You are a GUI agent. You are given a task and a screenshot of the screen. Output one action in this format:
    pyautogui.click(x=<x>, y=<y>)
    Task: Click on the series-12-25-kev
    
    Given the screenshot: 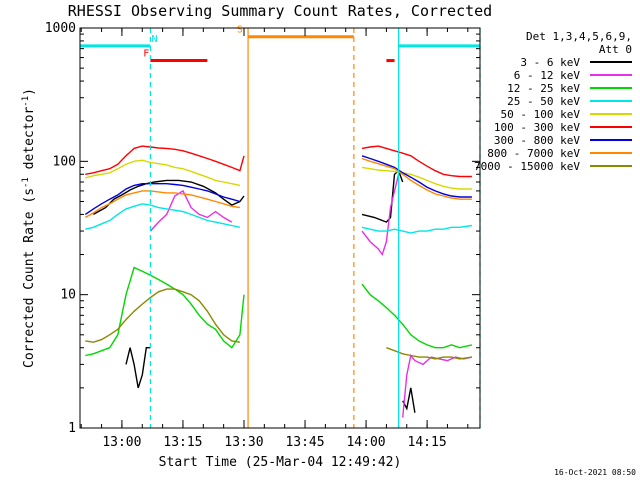 What is the action you would take?
    pyautogui.click(x=279, y=311)
    